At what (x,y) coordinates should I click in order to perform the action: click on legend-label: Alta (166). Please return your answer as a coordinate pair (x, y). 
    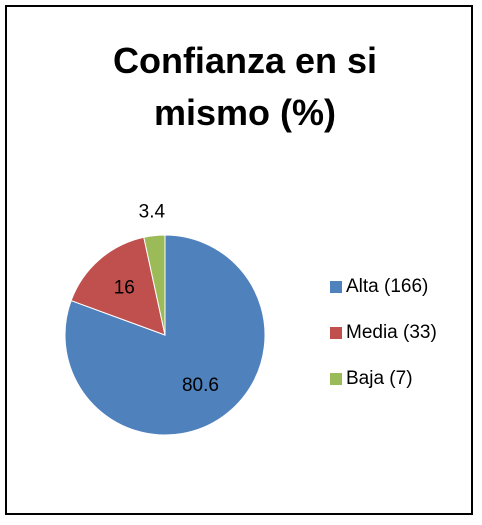
    Looking at the image, I should click on (387, 286).